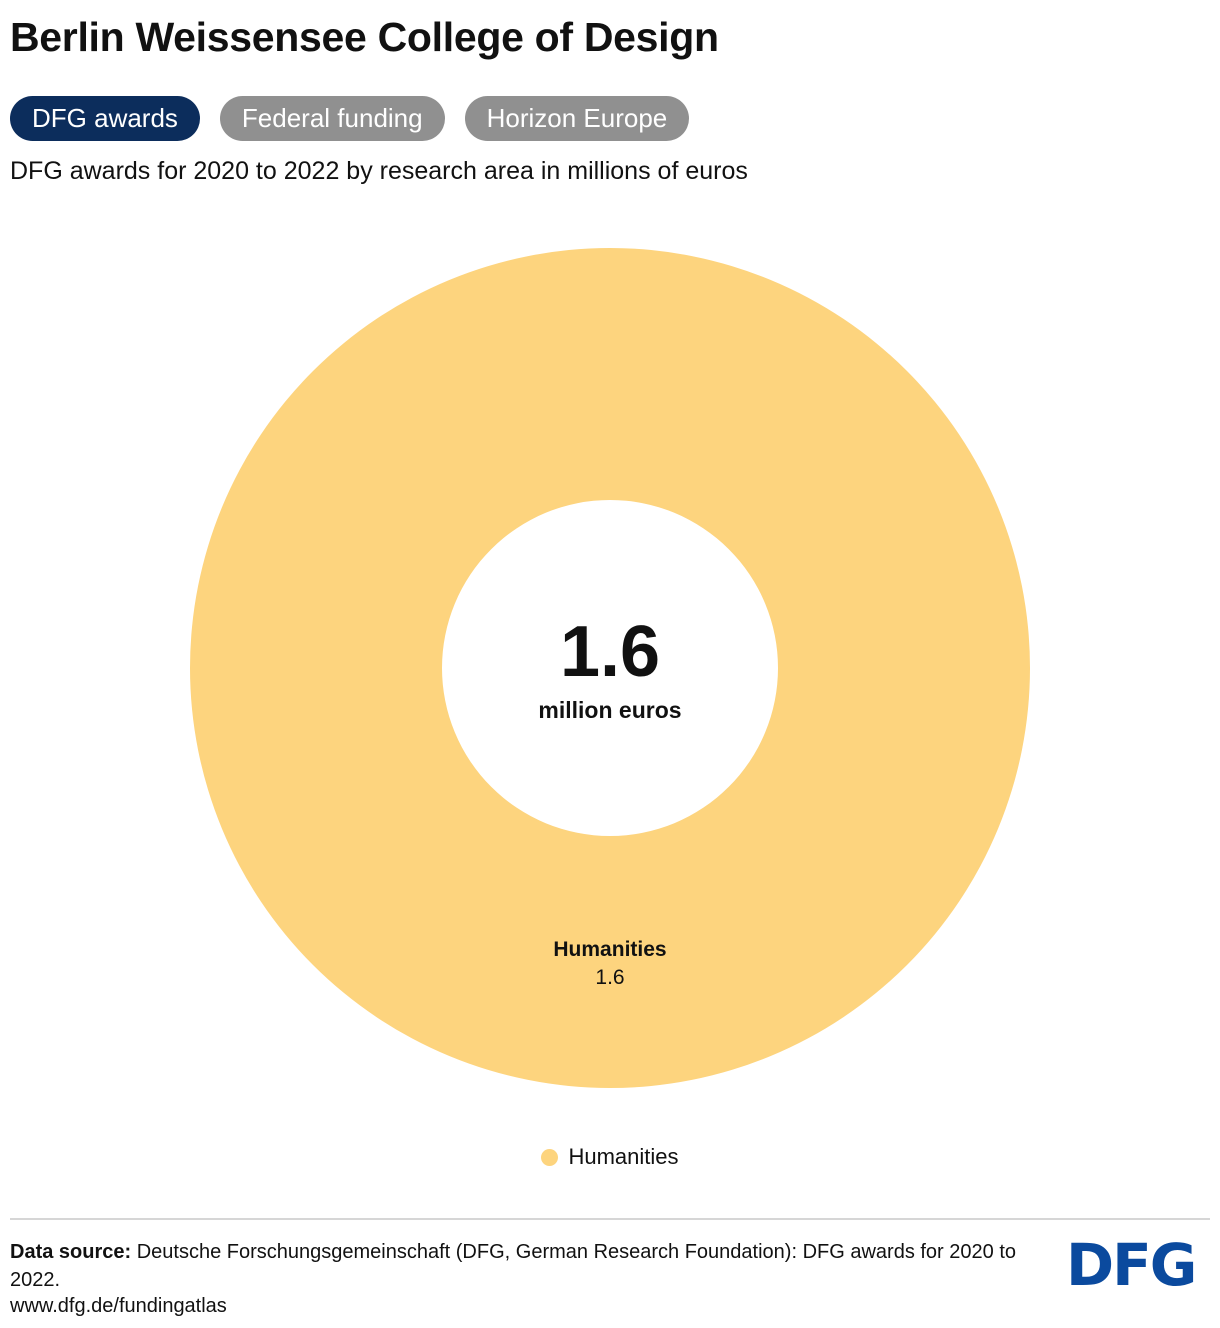  What do you see at coordinates (609, 710) in the screenshot?
I see `center-total-unit: million euros` at bounding box center [609, 710].